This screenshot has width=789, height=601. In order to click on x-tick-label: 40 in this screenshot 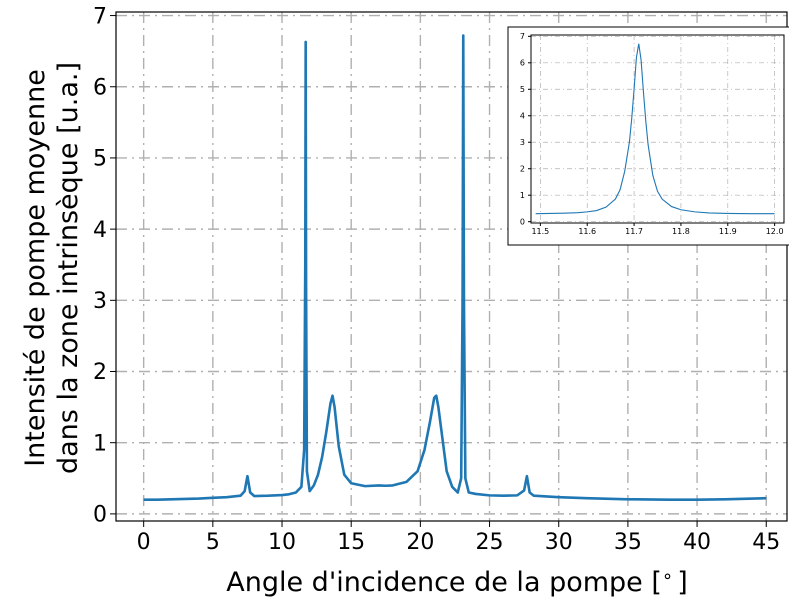, I will do `click(697, 542)`.